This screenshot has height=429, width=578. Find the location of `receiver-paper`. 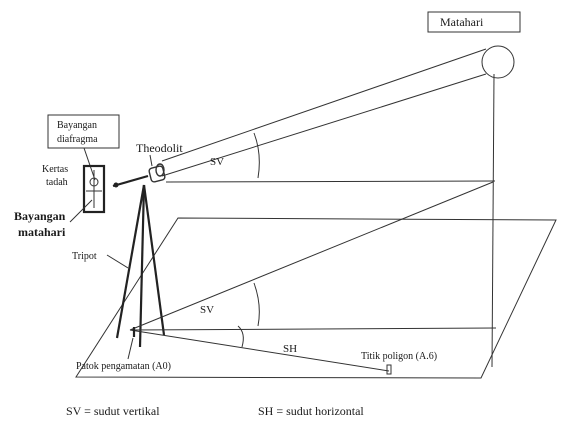

receiver-paper is located at coordinates (94, 189).